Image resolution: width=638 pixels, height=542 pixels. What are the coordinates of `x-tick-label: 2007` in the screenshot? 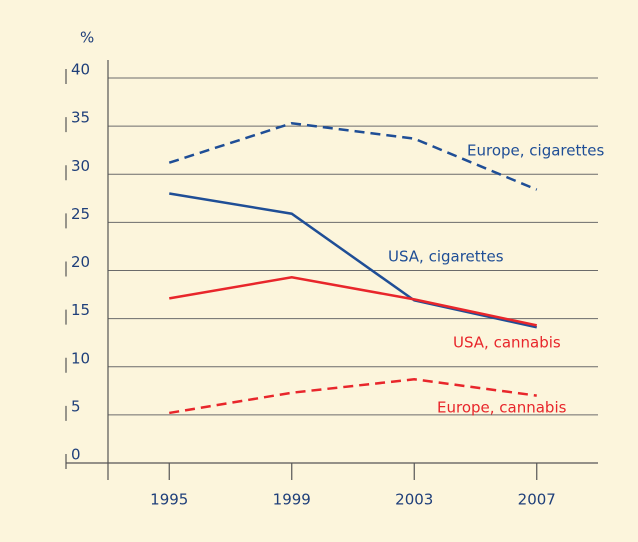 It's located at (537, 500).